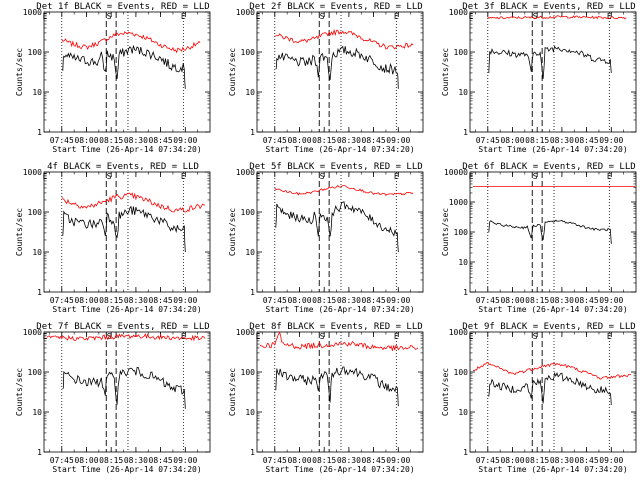 Image resolution: width=640 pixels, height=480 pixels. Describe the element at coordinates (123, 167) in the screenshot. I see `plot-title: 4f BLACK = Events, RED = LLD` at that location.